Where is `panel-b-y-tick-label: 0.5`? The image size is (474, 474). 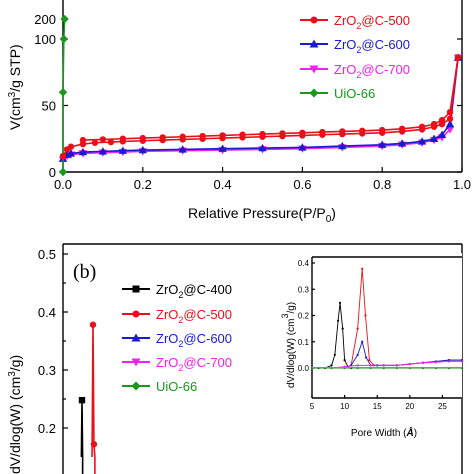
panel-b-y-tick-label: 0.5 is located at coordinates (47, 254).